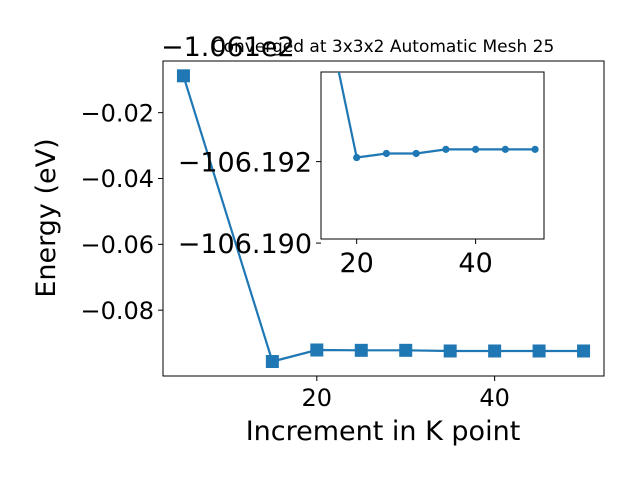 This screenshot has height=484, width=640. Describe the element at coordinates (46, 217) in the screenshot. I see `y-axis-label: Energy (eV)` at that location.